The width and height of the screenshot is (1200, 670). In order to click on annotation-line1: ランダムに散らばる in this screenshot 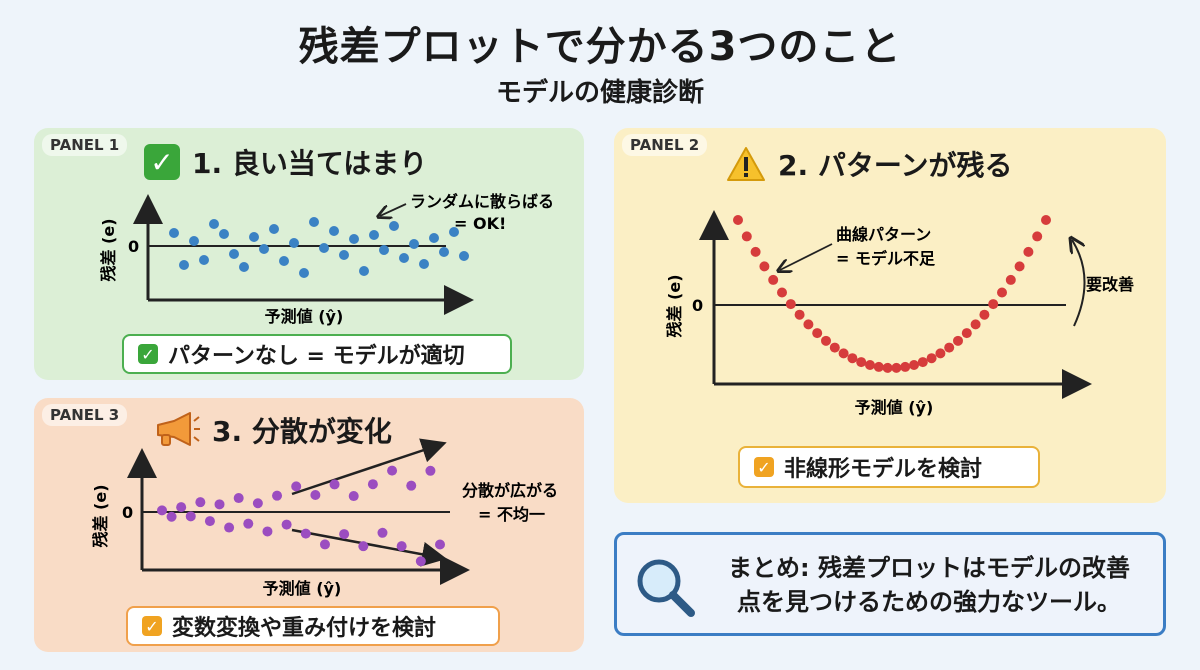, I will do `click(482, 201)`.